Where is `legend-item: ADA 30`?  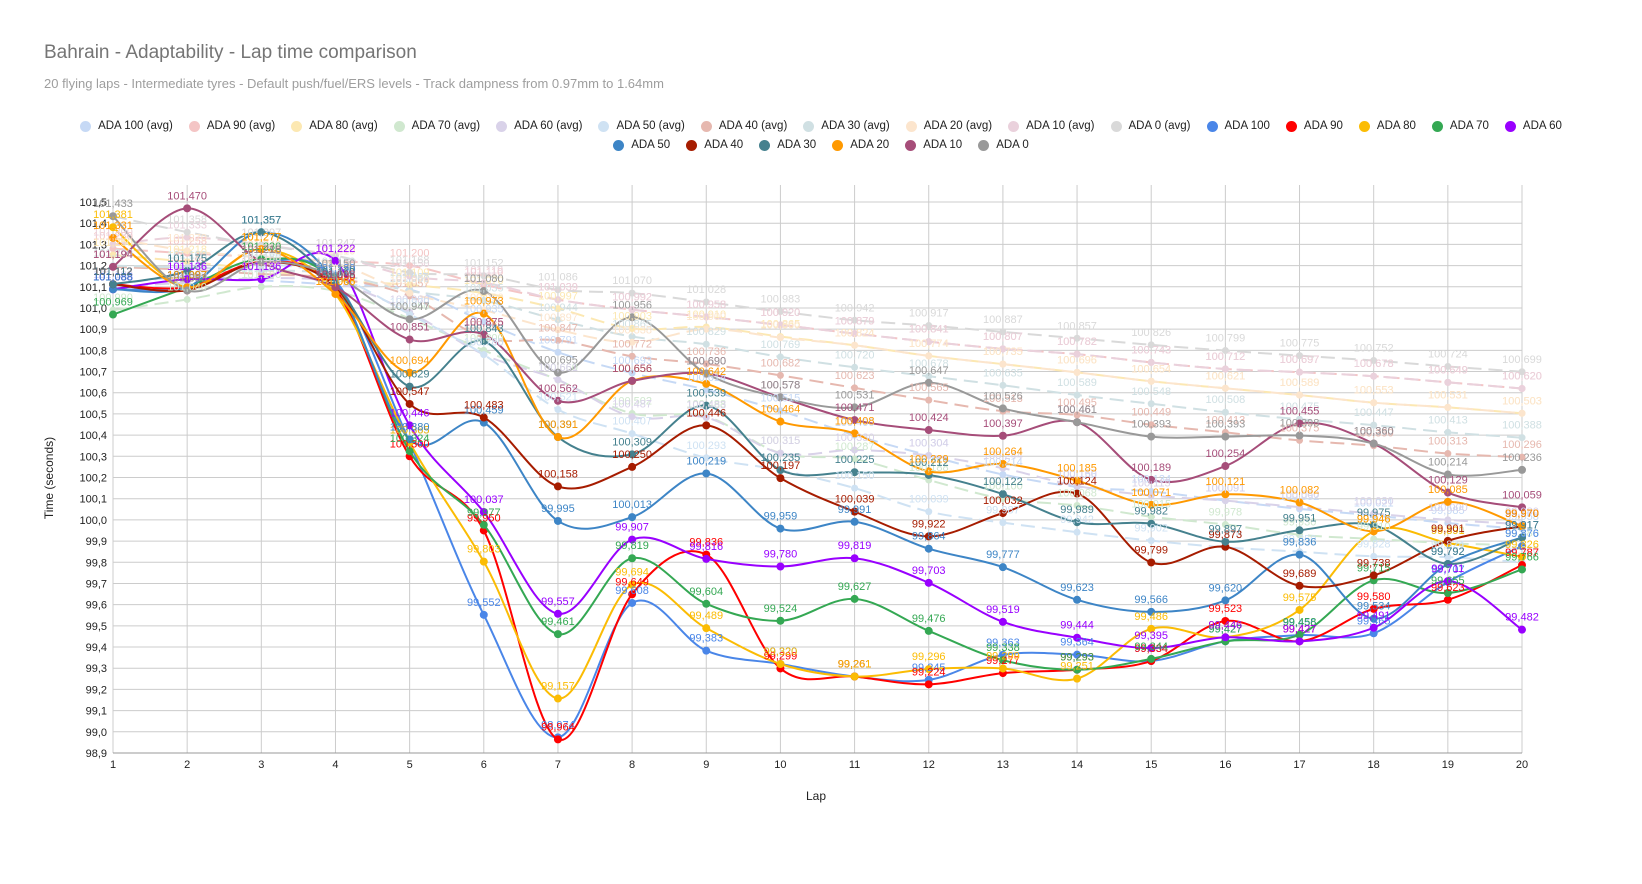 legend-item: ADA 30 is located at coordinates (787, 145).